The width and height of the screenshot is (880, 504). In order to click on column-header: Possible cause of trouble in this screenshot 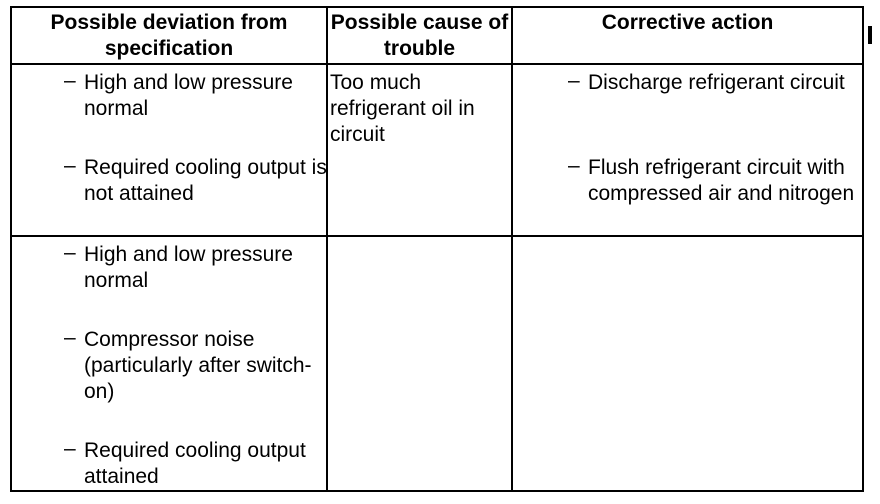, I will do `click(419, 35)`.